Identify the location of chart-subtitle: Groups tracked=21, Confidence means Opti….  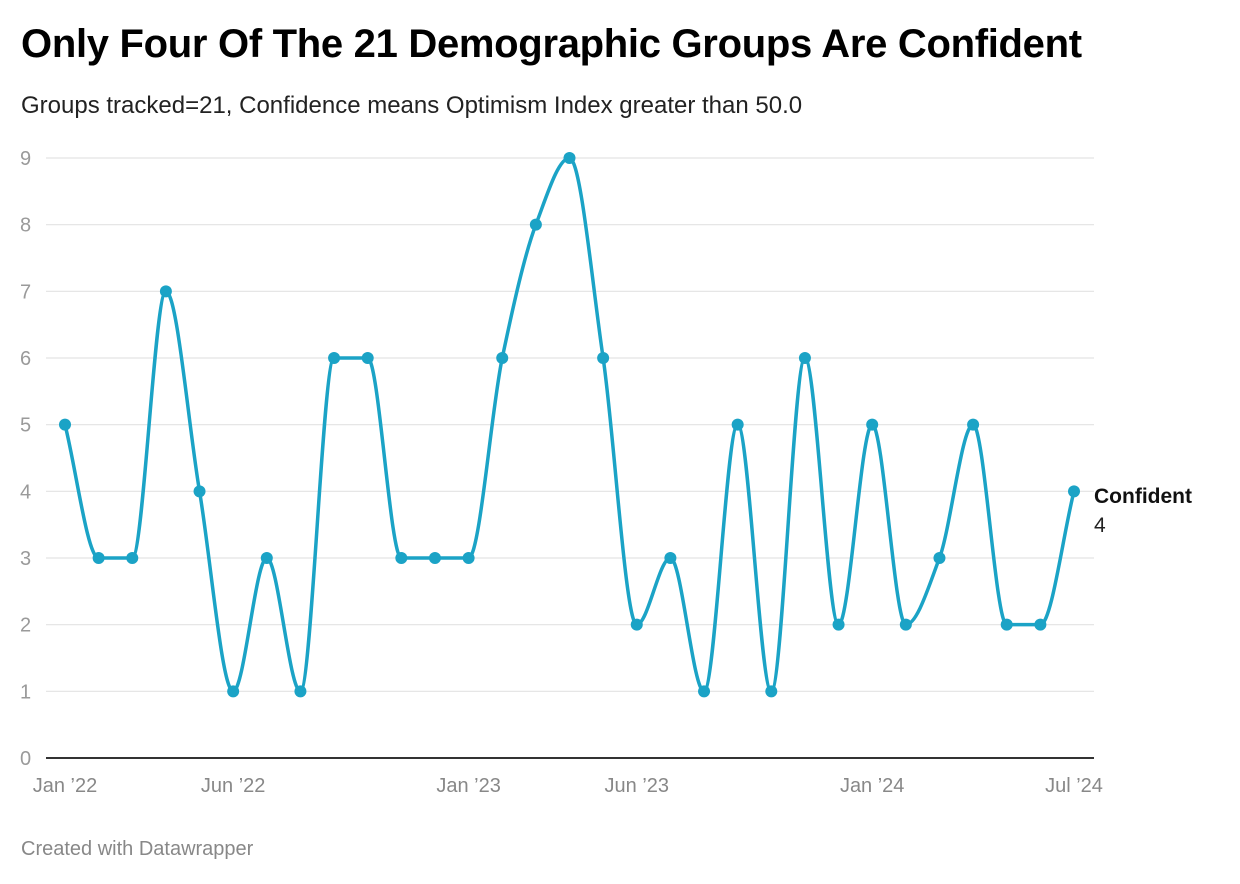
(412, 105).